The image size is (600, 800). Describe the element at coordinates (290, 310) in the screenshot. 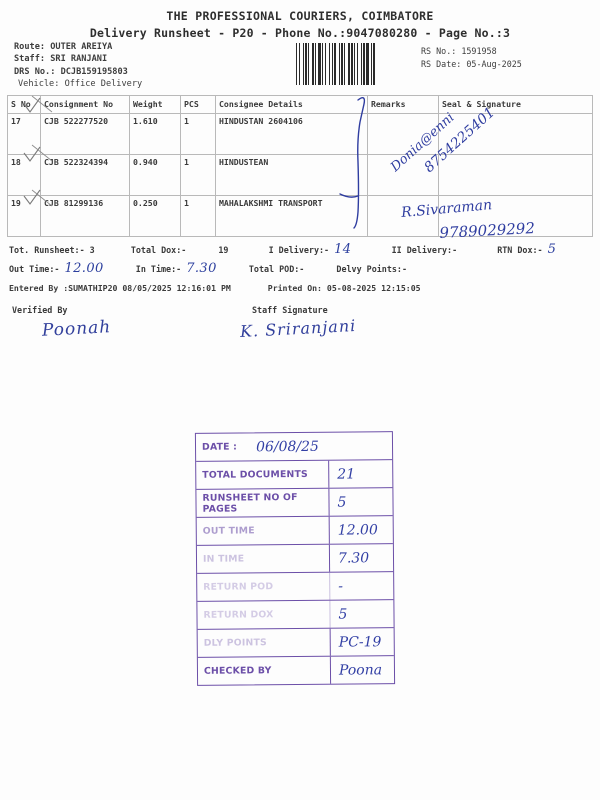

I see `staff-signature-label: Staff Signature` at that location.